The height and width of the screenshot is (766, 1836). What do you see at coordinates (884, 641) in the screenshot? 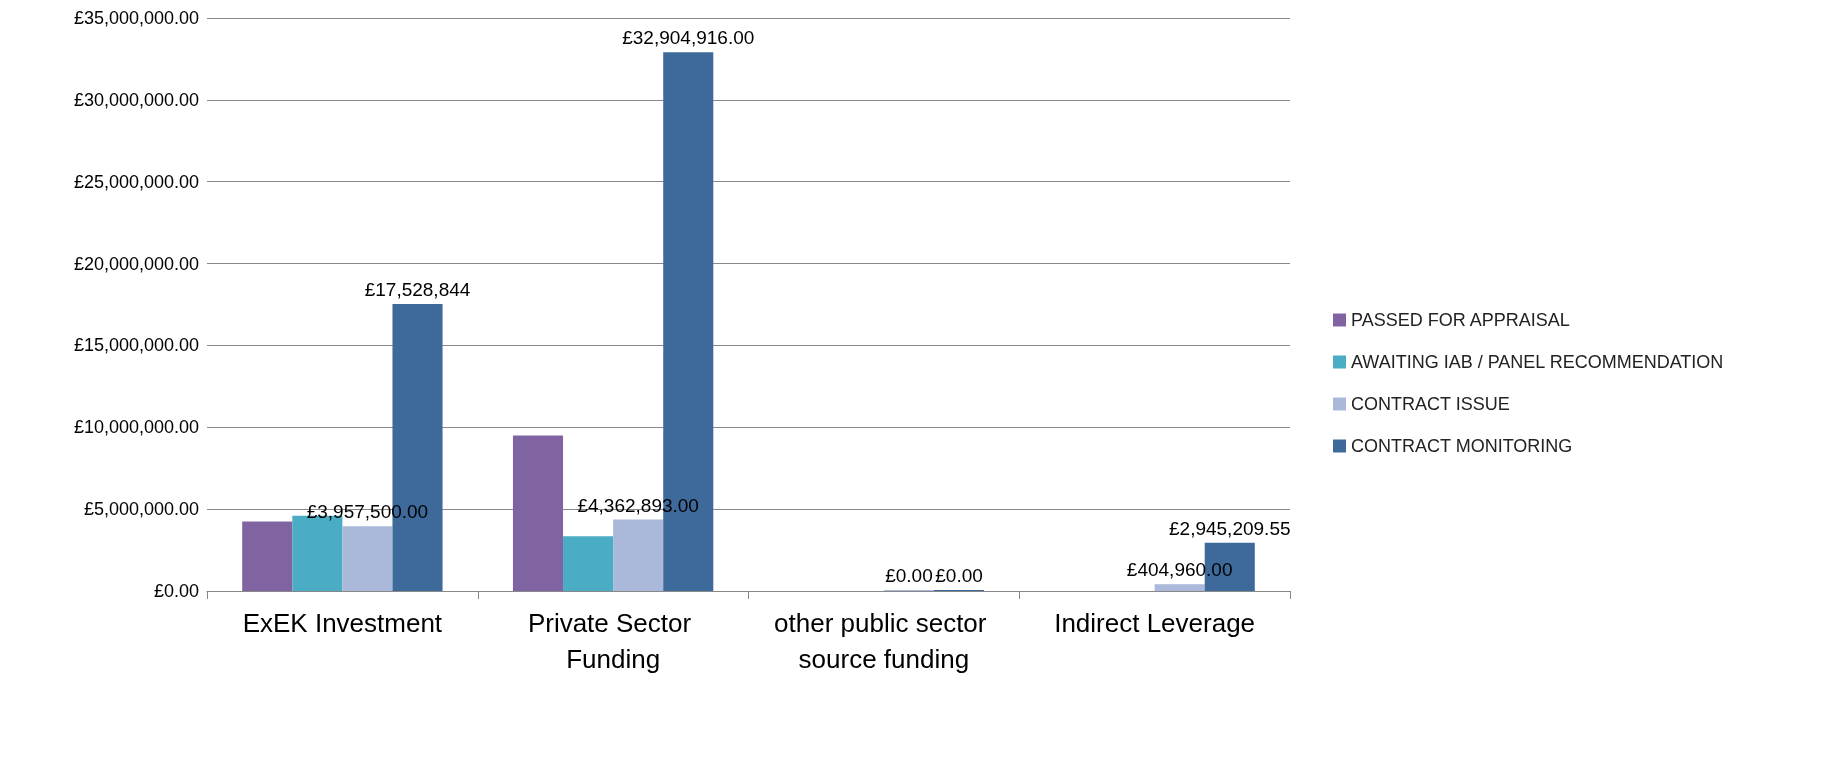
I see `x-tick-label: other public sector source funding` at bounding box center [884, 641].